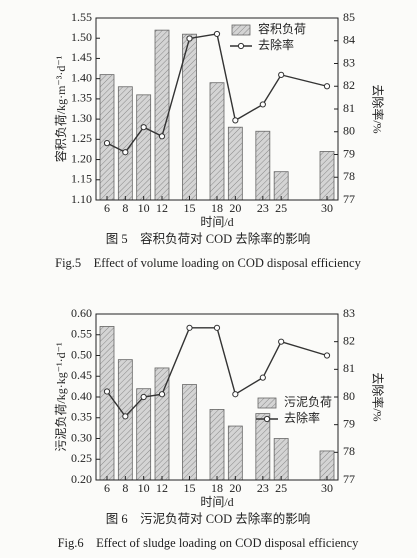 Image resolution: width=417 pixels, height=558 pixels. I want to click on y-axis-label: 容积负荷/kg·m⁻³·d⁻¹, so click(60, 108).